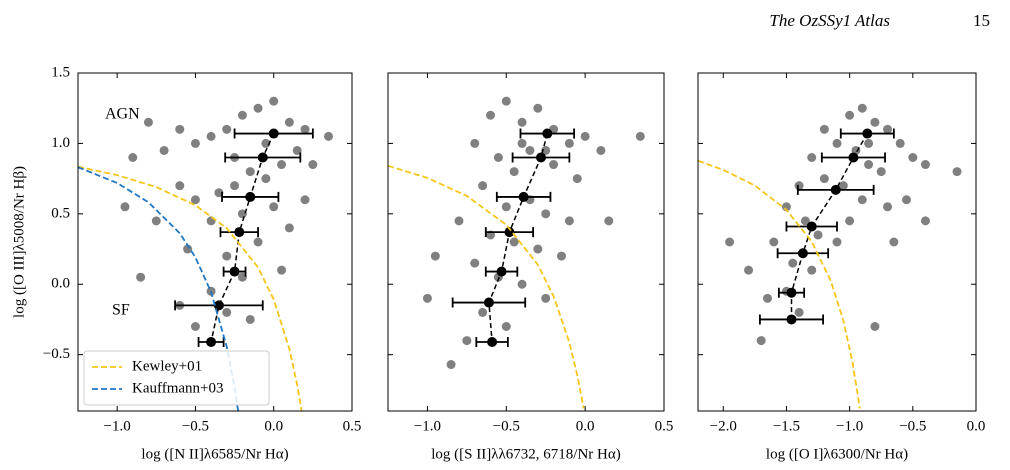 This screenshot has height=470, width=1010. Describe the element at coordinates (214, 454) in the screenshot. I see `x-axis-label: log ([N II]λ6585/Nr Hα)` at that location.